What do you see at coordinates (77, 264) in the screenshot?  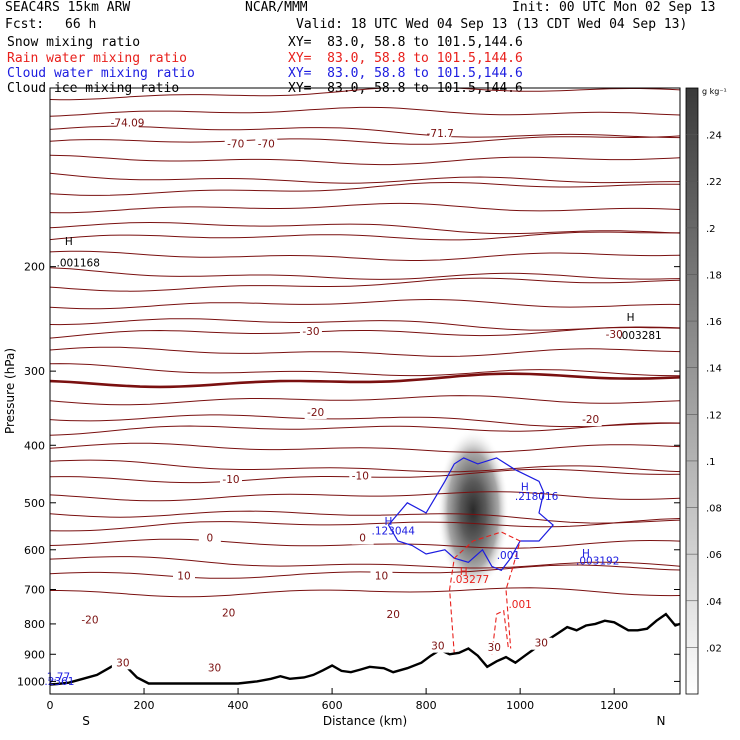 I see `extrema-label: .001168` at bounding box center [77, 264].